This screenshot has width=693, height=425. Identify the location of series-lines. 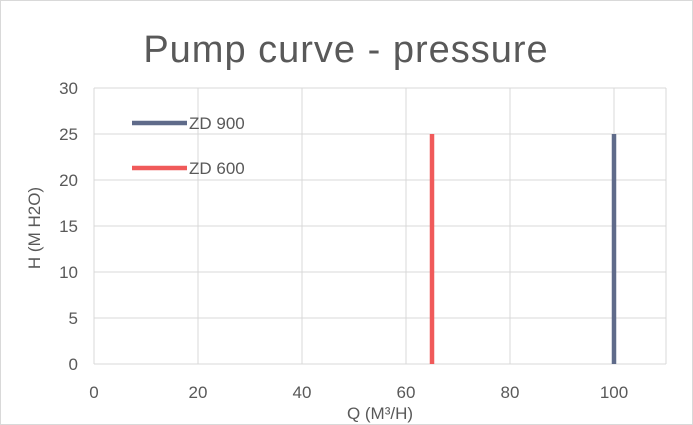
(523, 249).